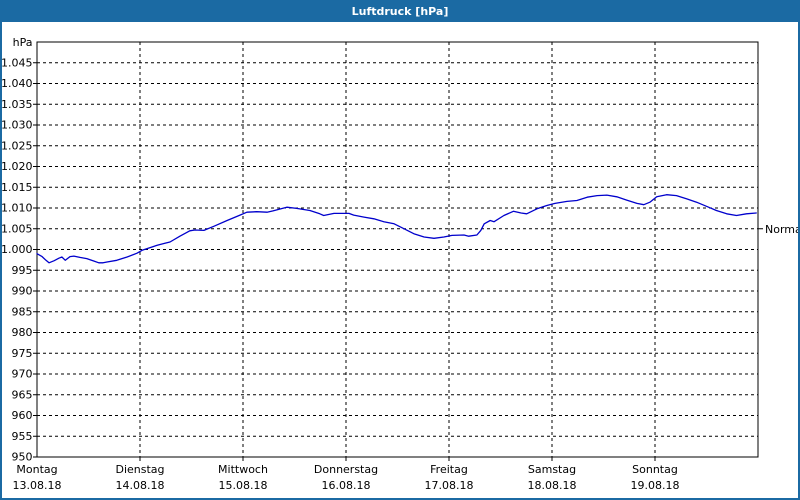 This screenshot has height=500, width=800. What do you see at coordinates (346, 469) in the screenshot?
I see `x-day-label: Donnerstag` at bounding box center [346, 469].